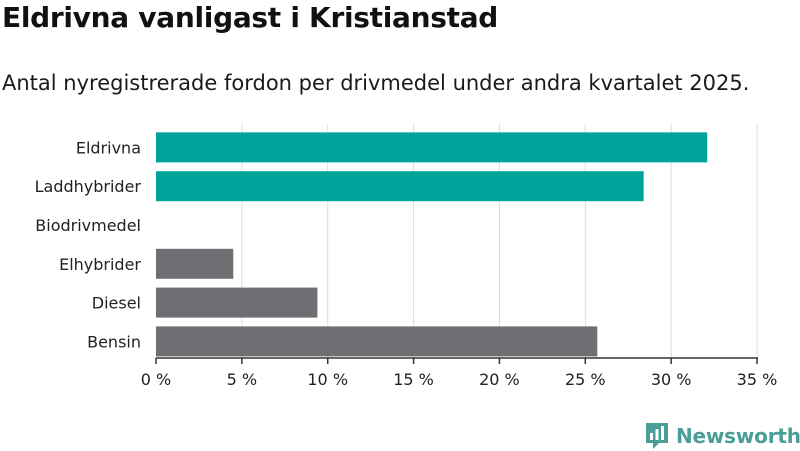  Describe the element at coordinates (250, 17) in the screenshot. I see `chart-title: Eldrivna vanligast i Kristianstad` at that location.